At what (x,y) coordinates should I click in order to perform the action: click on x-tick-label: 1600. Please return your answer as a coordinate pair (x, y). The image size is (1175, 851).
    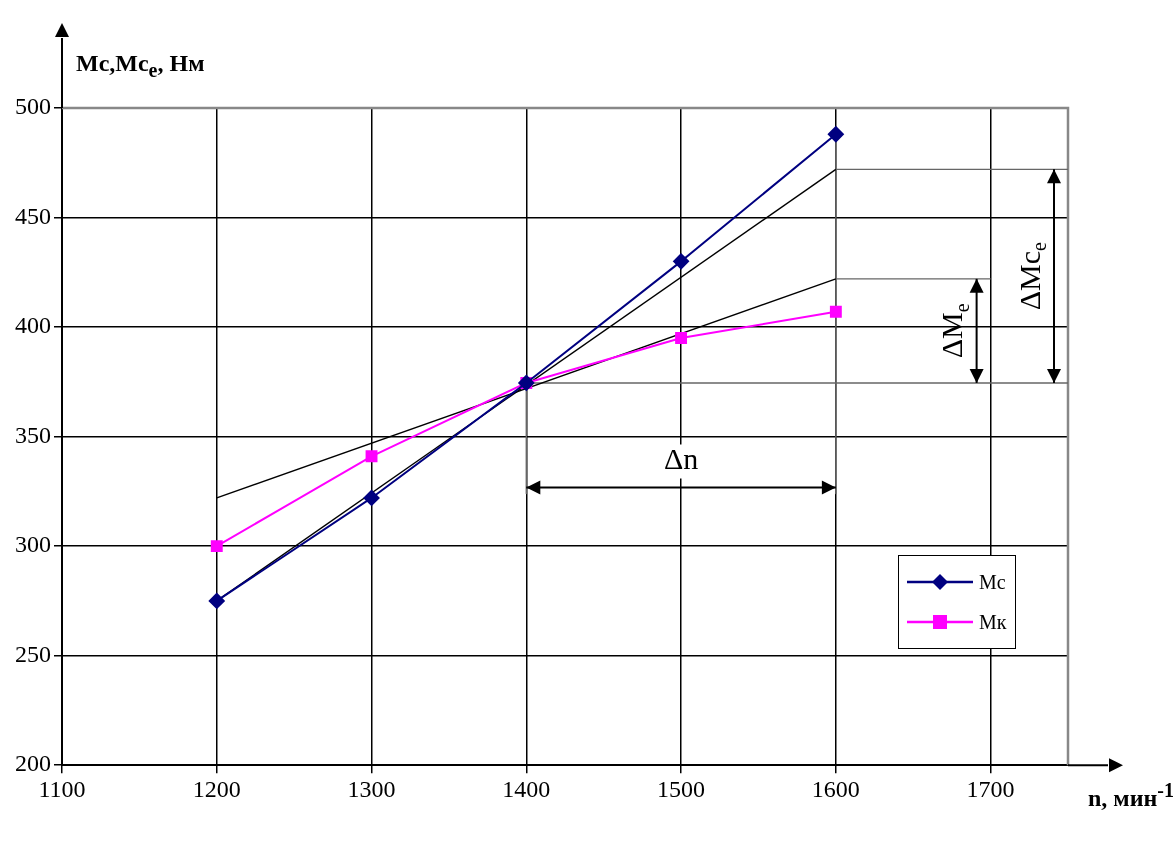
    Looking at the image, I should click on (835, 788).